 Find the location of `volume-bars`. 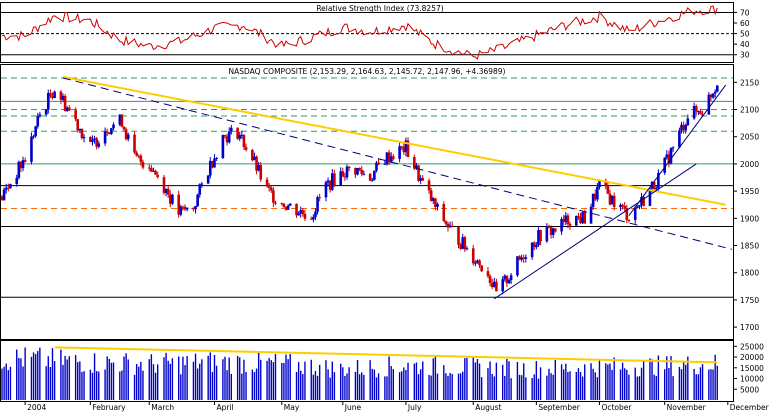

volume-bars is located at coordinates (359, 373).